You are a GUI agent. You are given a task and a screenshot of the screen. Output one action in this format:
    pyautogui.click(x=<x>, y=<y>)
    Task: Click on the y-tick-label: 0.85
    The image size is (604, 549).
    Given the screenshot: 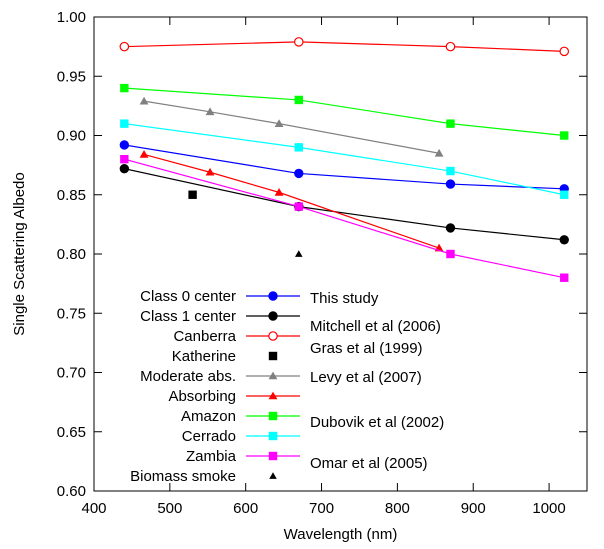 What is the action you would take?
    pyautogui.click(x=71, y=195)
    